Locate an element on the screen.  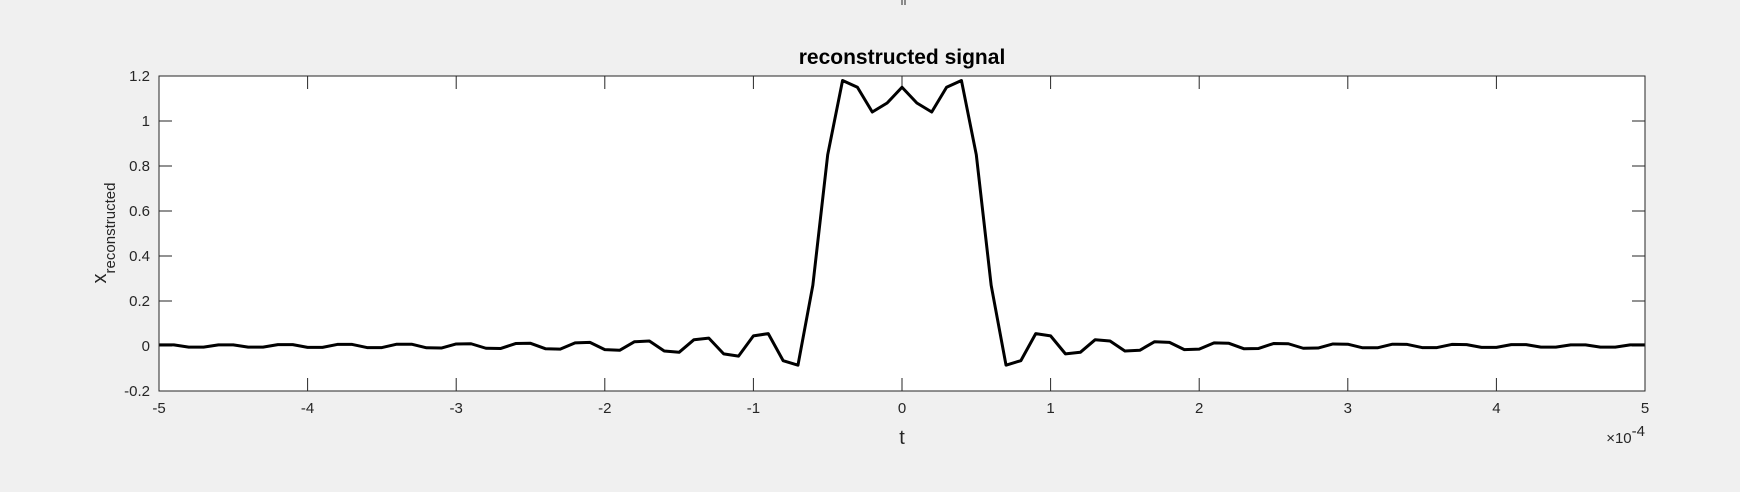
x-tick-label: 3 is located at coordinates (1348, 408).